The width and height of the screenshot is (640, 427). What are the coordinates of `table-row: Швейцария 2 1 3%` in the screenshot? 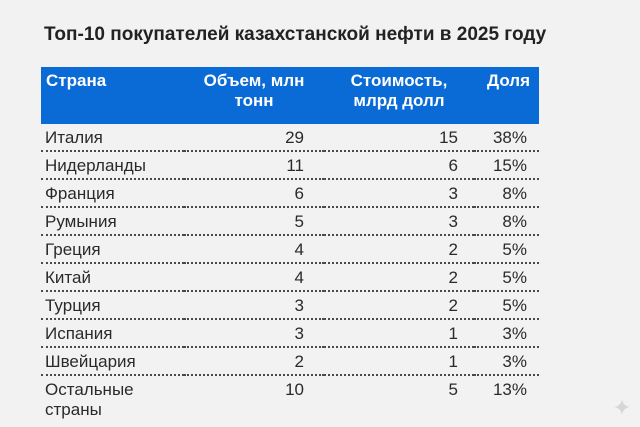 It's located at (290, 361).